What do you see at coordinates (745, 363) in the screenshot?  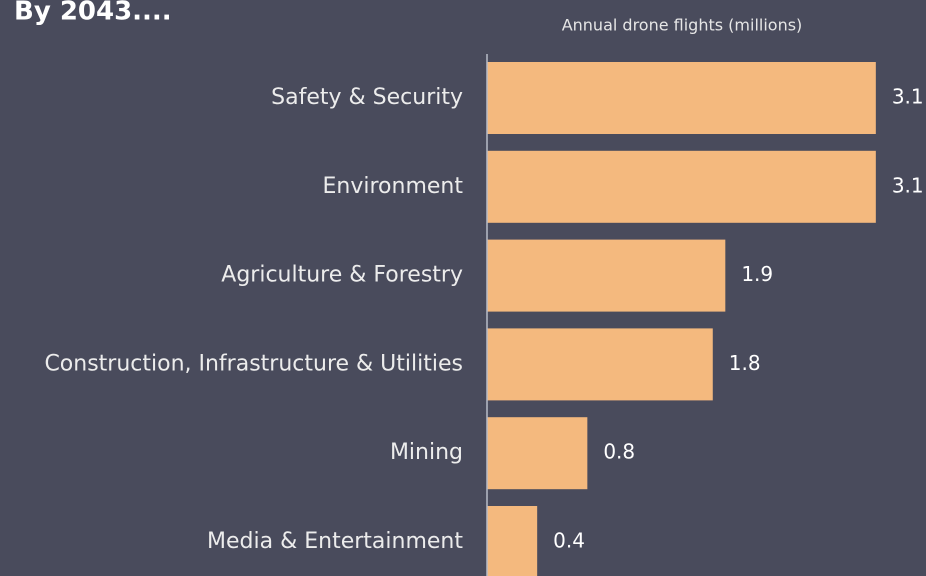 I see `value-label: 1.8` at bounding box center [745, 363].